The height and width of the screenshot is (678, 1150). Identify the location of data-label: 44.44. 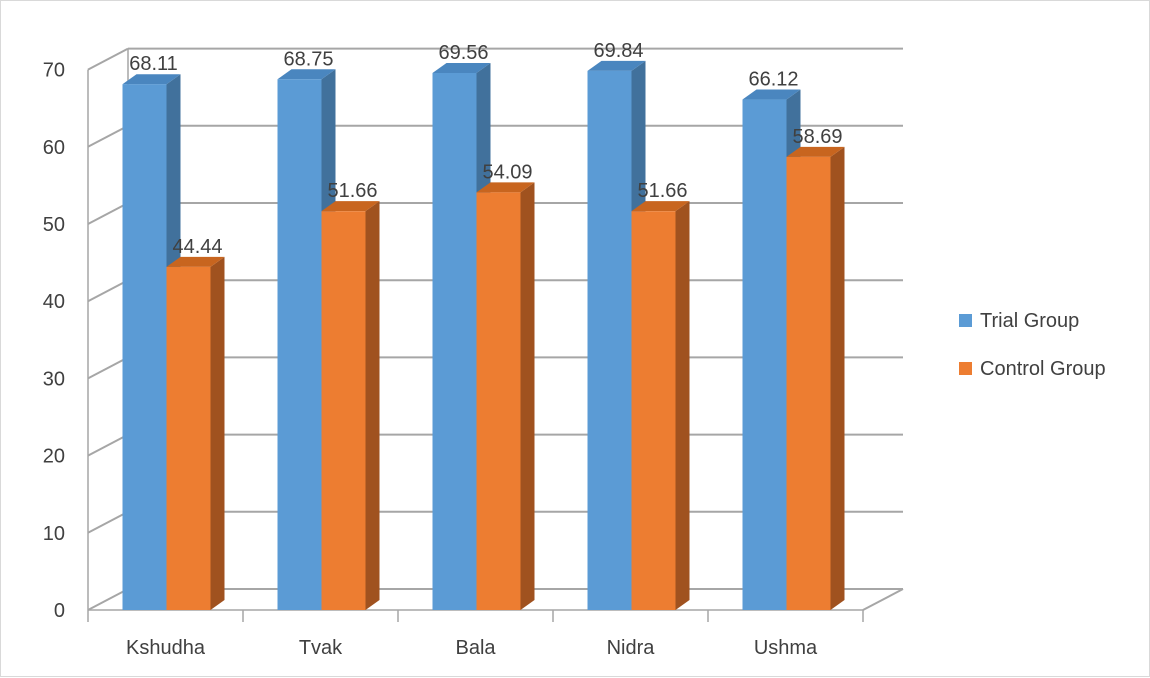
(197, 247).